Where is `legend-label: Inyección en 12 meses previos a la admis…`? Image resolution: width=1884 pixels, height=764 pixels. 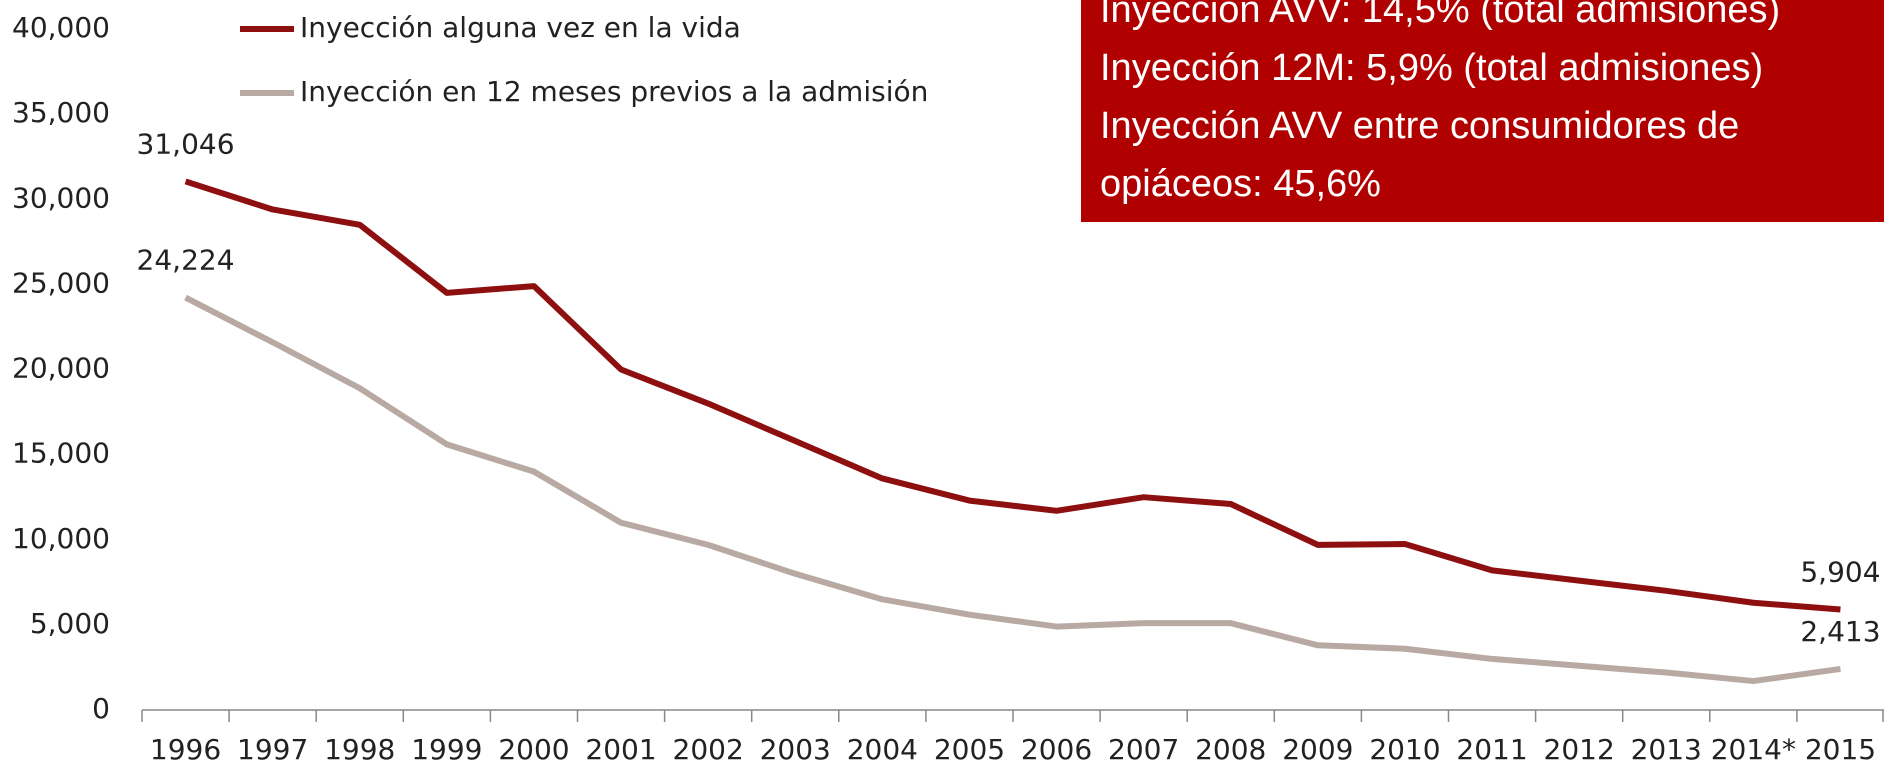 legend-label: Inyección en 12 meses previos a la admis… is located at coordinates (614, 91).